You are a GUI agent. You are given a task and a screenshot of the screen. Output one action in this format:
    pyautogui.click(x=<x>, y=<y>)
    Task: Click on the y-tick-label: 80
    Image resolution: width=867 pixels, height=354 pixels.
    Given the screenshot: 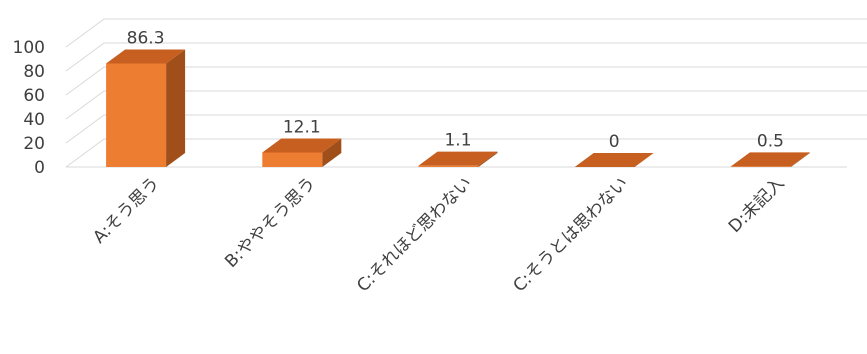 What is the action you would take?
    pyautogui.click(x=34, y=72)
    